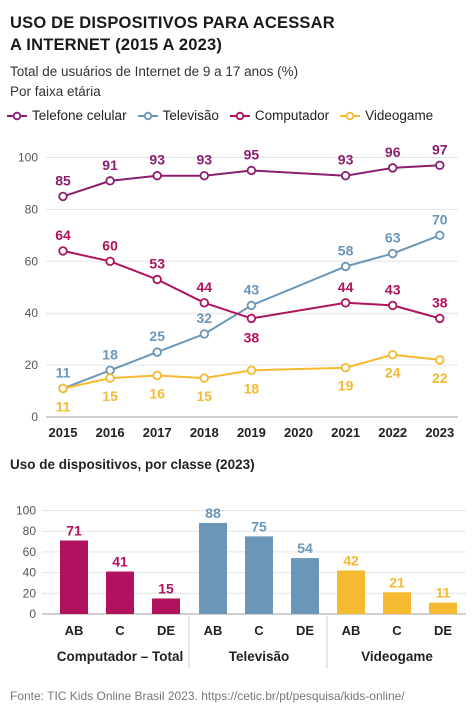 The height and width of the screenshot is (719, 474). Describe the element at coordinates (345, 266) in the screenshot. I see `point-televisao-2021` at that location.